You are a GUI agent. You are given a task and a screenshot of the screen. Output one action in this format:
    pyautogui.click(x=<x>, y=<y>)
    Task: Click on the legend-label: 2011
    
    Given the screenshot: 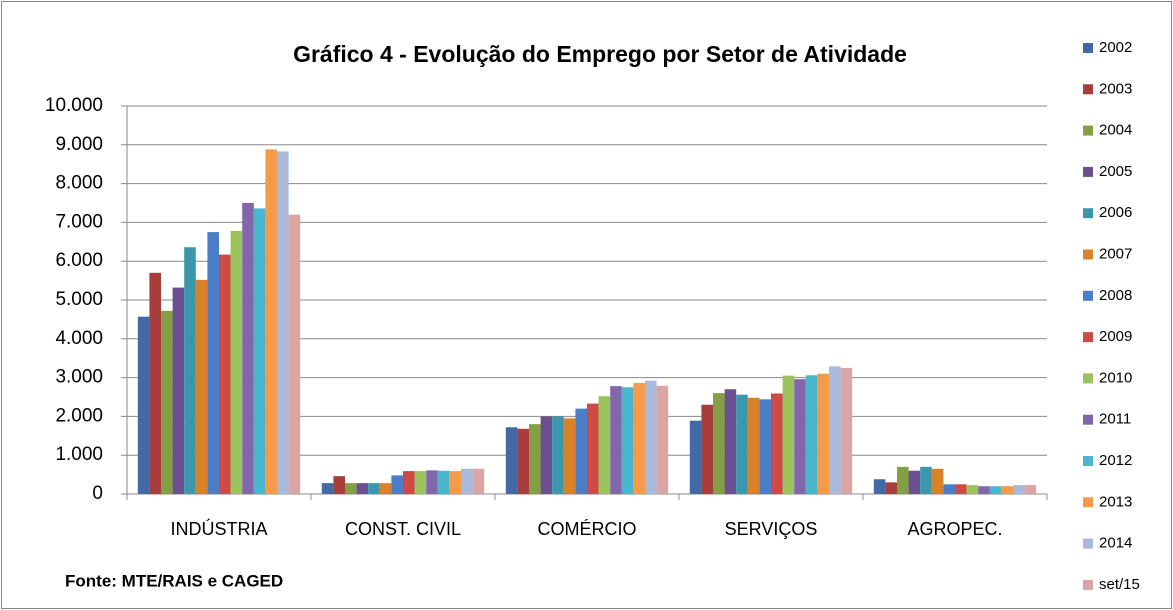 What is the action you would take?
    pyautogui.click(x=1115, y=419)
    